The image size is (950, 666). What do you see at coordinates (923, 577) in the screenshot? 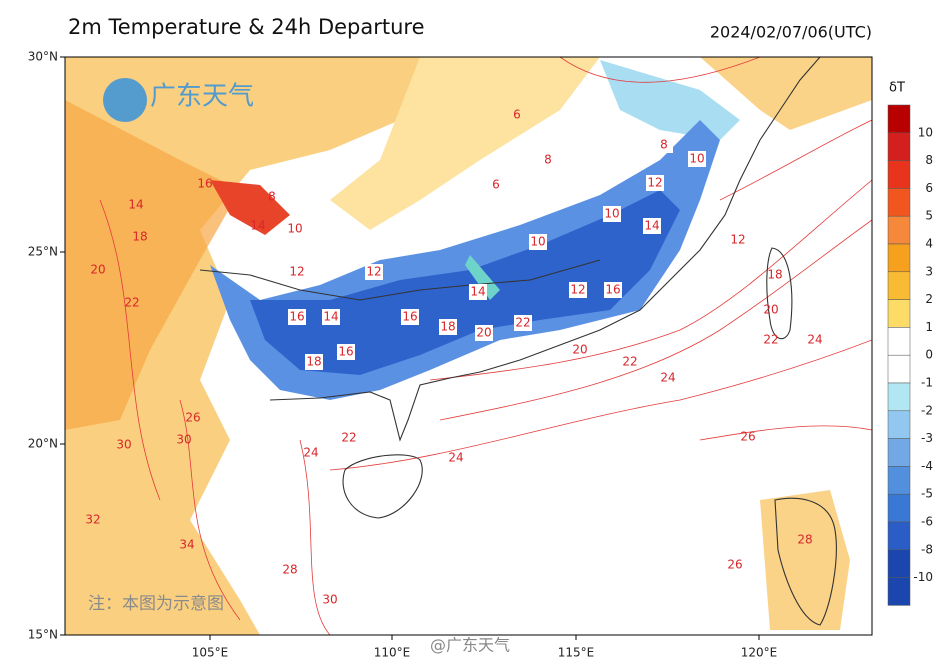
I see `colorbar-label: -10` at bounding box center [923, 577].